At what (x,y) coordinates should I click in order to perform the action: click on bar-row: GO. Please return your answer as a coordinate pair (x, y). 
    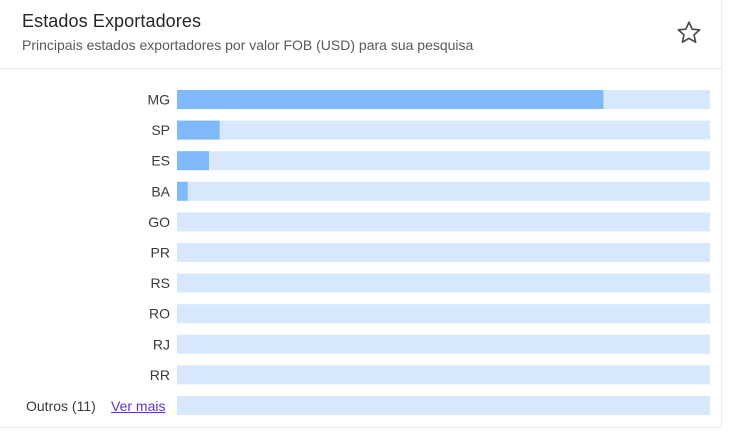
    Looking at the image, I should click on (429, 222).